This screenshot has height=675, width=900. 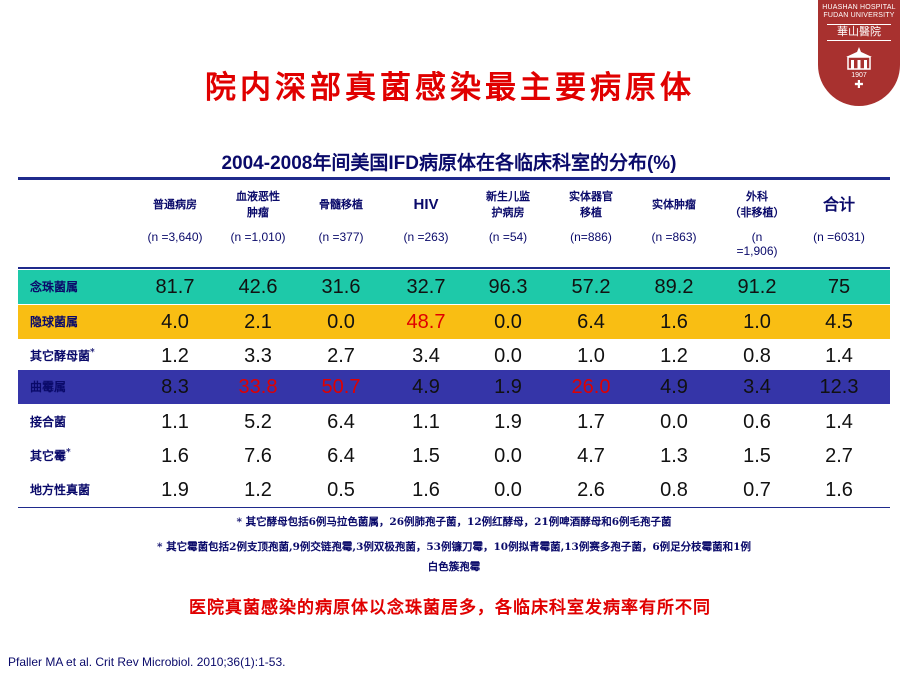 I want to click on column-sample-size: (n =377), so click(x=341, y=237).